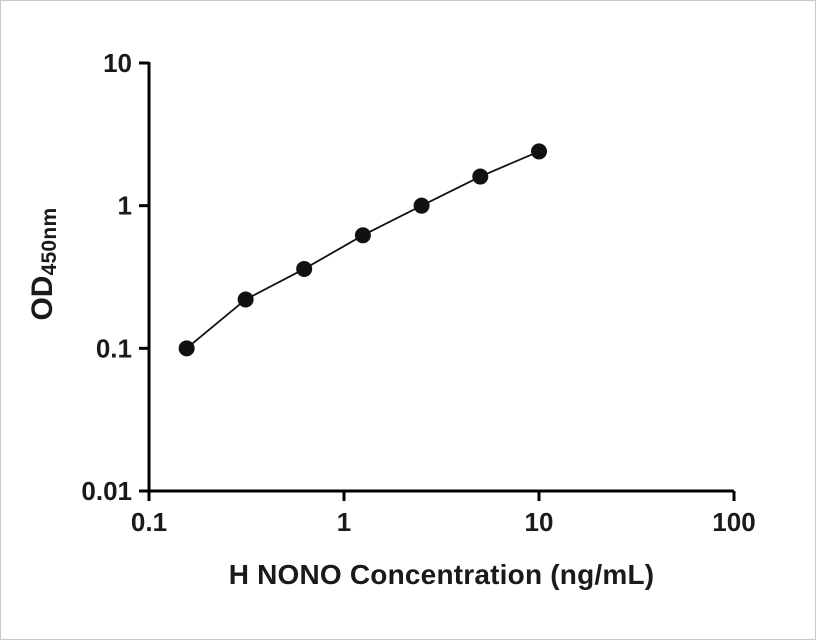 The width and height of the screenshot is (816, 640). I want to click on x-tick-label: 0.1, so click(149, 522).